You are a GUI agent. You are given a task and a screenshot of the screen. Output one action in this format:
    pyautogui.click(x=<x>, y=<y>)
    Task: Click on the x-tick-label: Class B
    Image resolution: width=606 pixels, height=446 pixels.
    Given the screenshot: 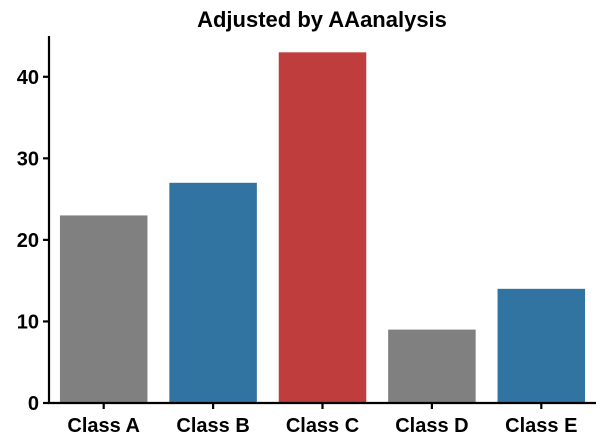 What is the action you would take?
    pyautogui.click(x=212, y=426)
    